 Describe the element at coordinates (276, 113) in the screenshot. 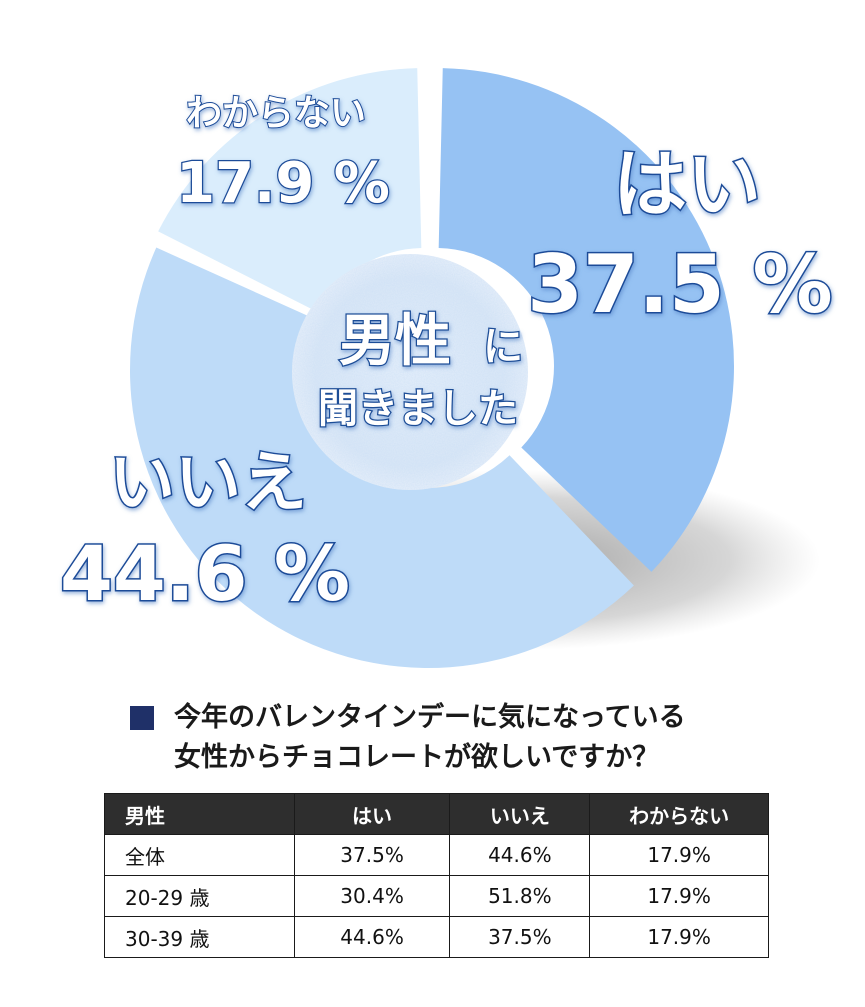

I see `slice-label-unknown: わからない` at that location.